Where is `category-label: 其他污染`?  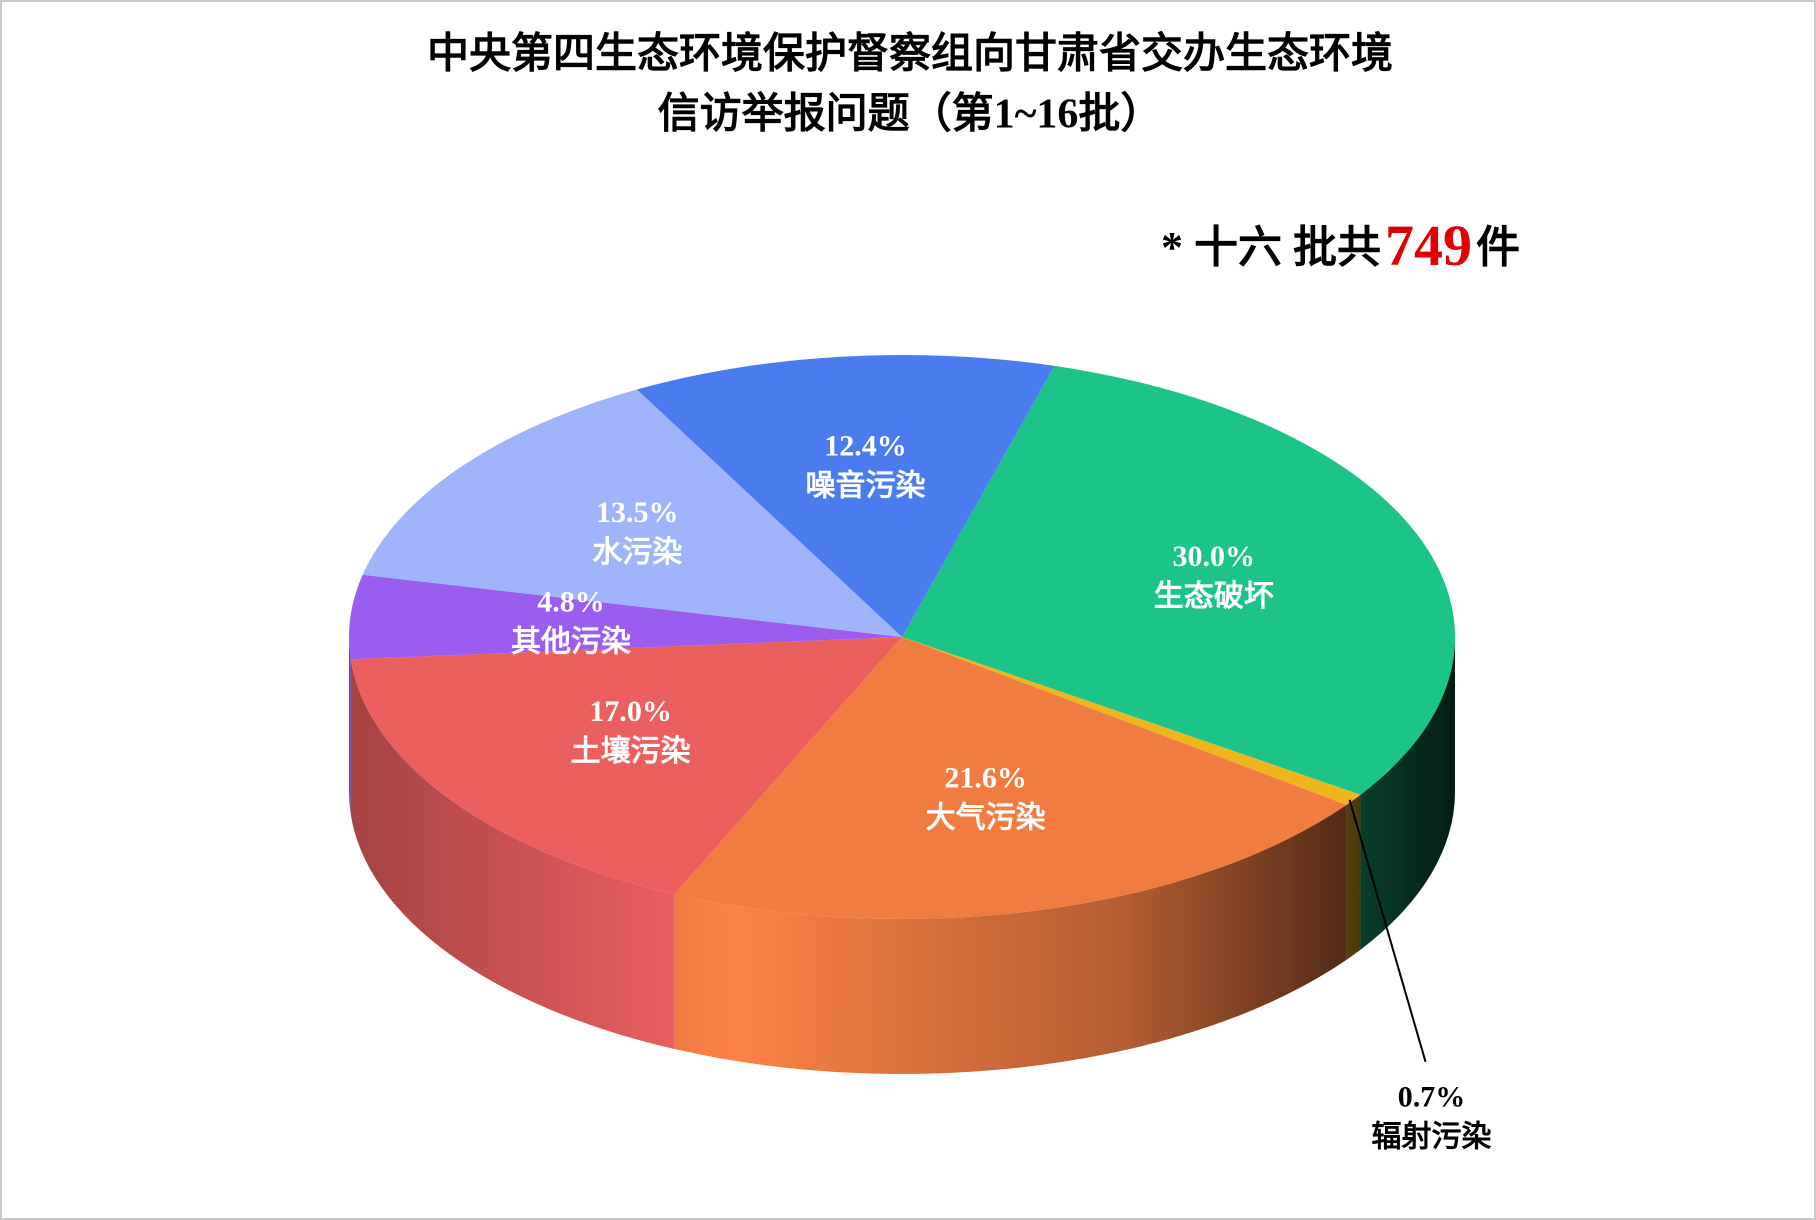 category-label: 其他污染 is located at coordinates (571, 642).